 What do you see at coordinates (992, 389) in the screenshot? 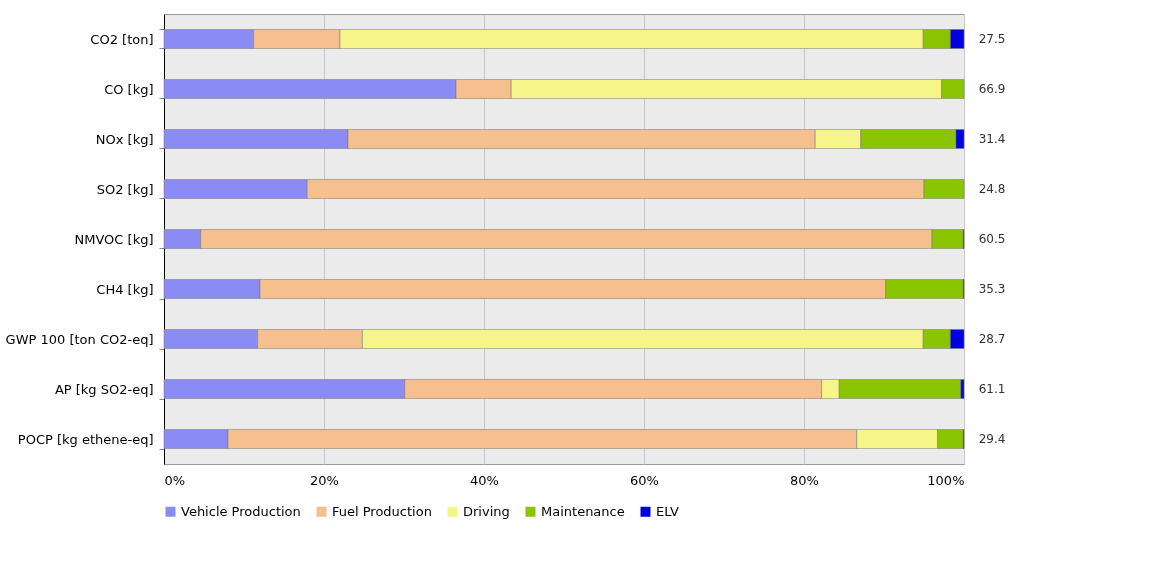
I see `text: 61.1` at bounding box center [992, 389].